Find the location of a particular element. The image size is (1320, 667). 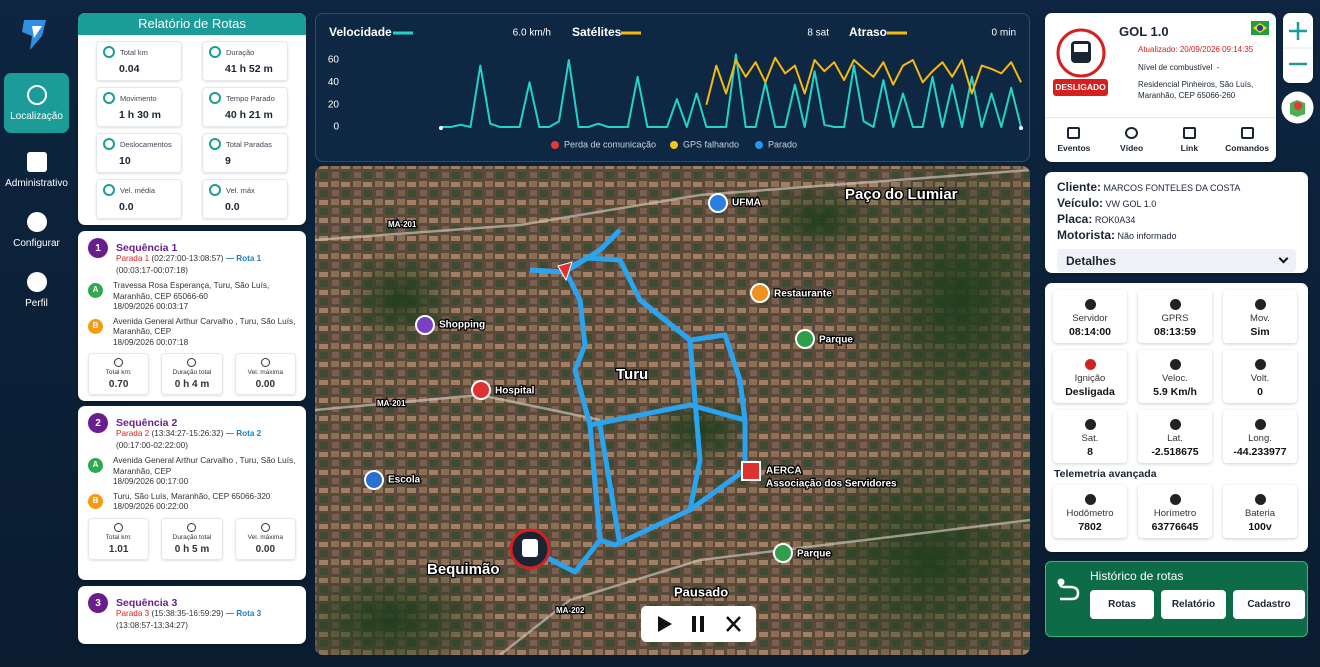

telemetry-card: Ignição Desligada is located at coordinates (1090, 376).